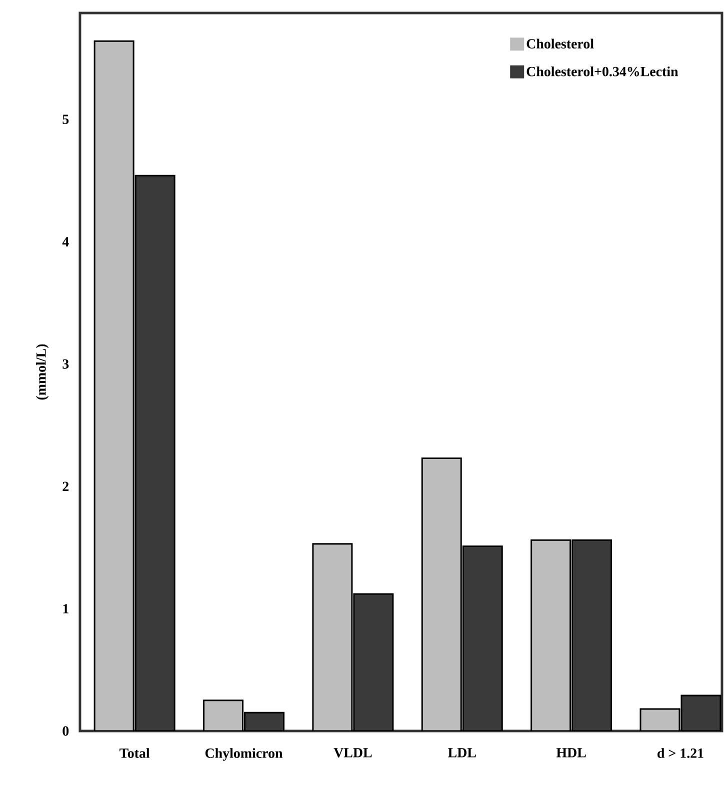 The width and height of the screenshot is (725, 787). Describe the element at coordinates (560, 43) in the screenshot. I see `legend-label: Cholesterol` at that location.